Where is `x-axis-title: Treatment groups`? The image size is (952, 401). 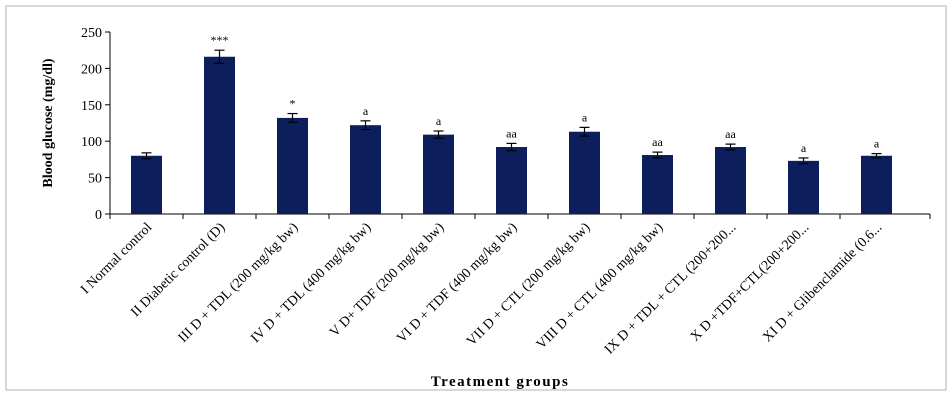 x-axis-title: Treatment groups is located at coordinates (500, 382).